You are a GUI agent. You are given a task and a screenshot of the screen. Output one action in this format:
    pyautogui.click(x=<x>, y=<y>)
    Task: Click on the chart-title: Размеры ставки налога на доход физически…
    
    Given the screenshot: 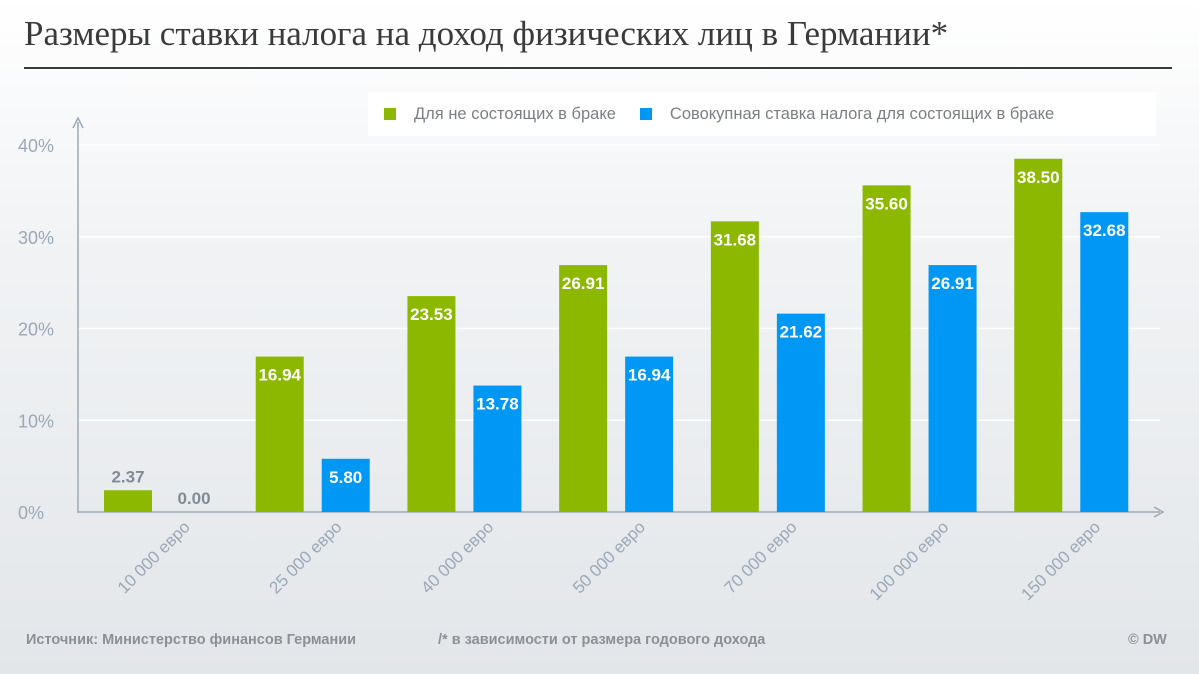 What is the action you would take?
    pyautogui.click(x=486, y=33)
    